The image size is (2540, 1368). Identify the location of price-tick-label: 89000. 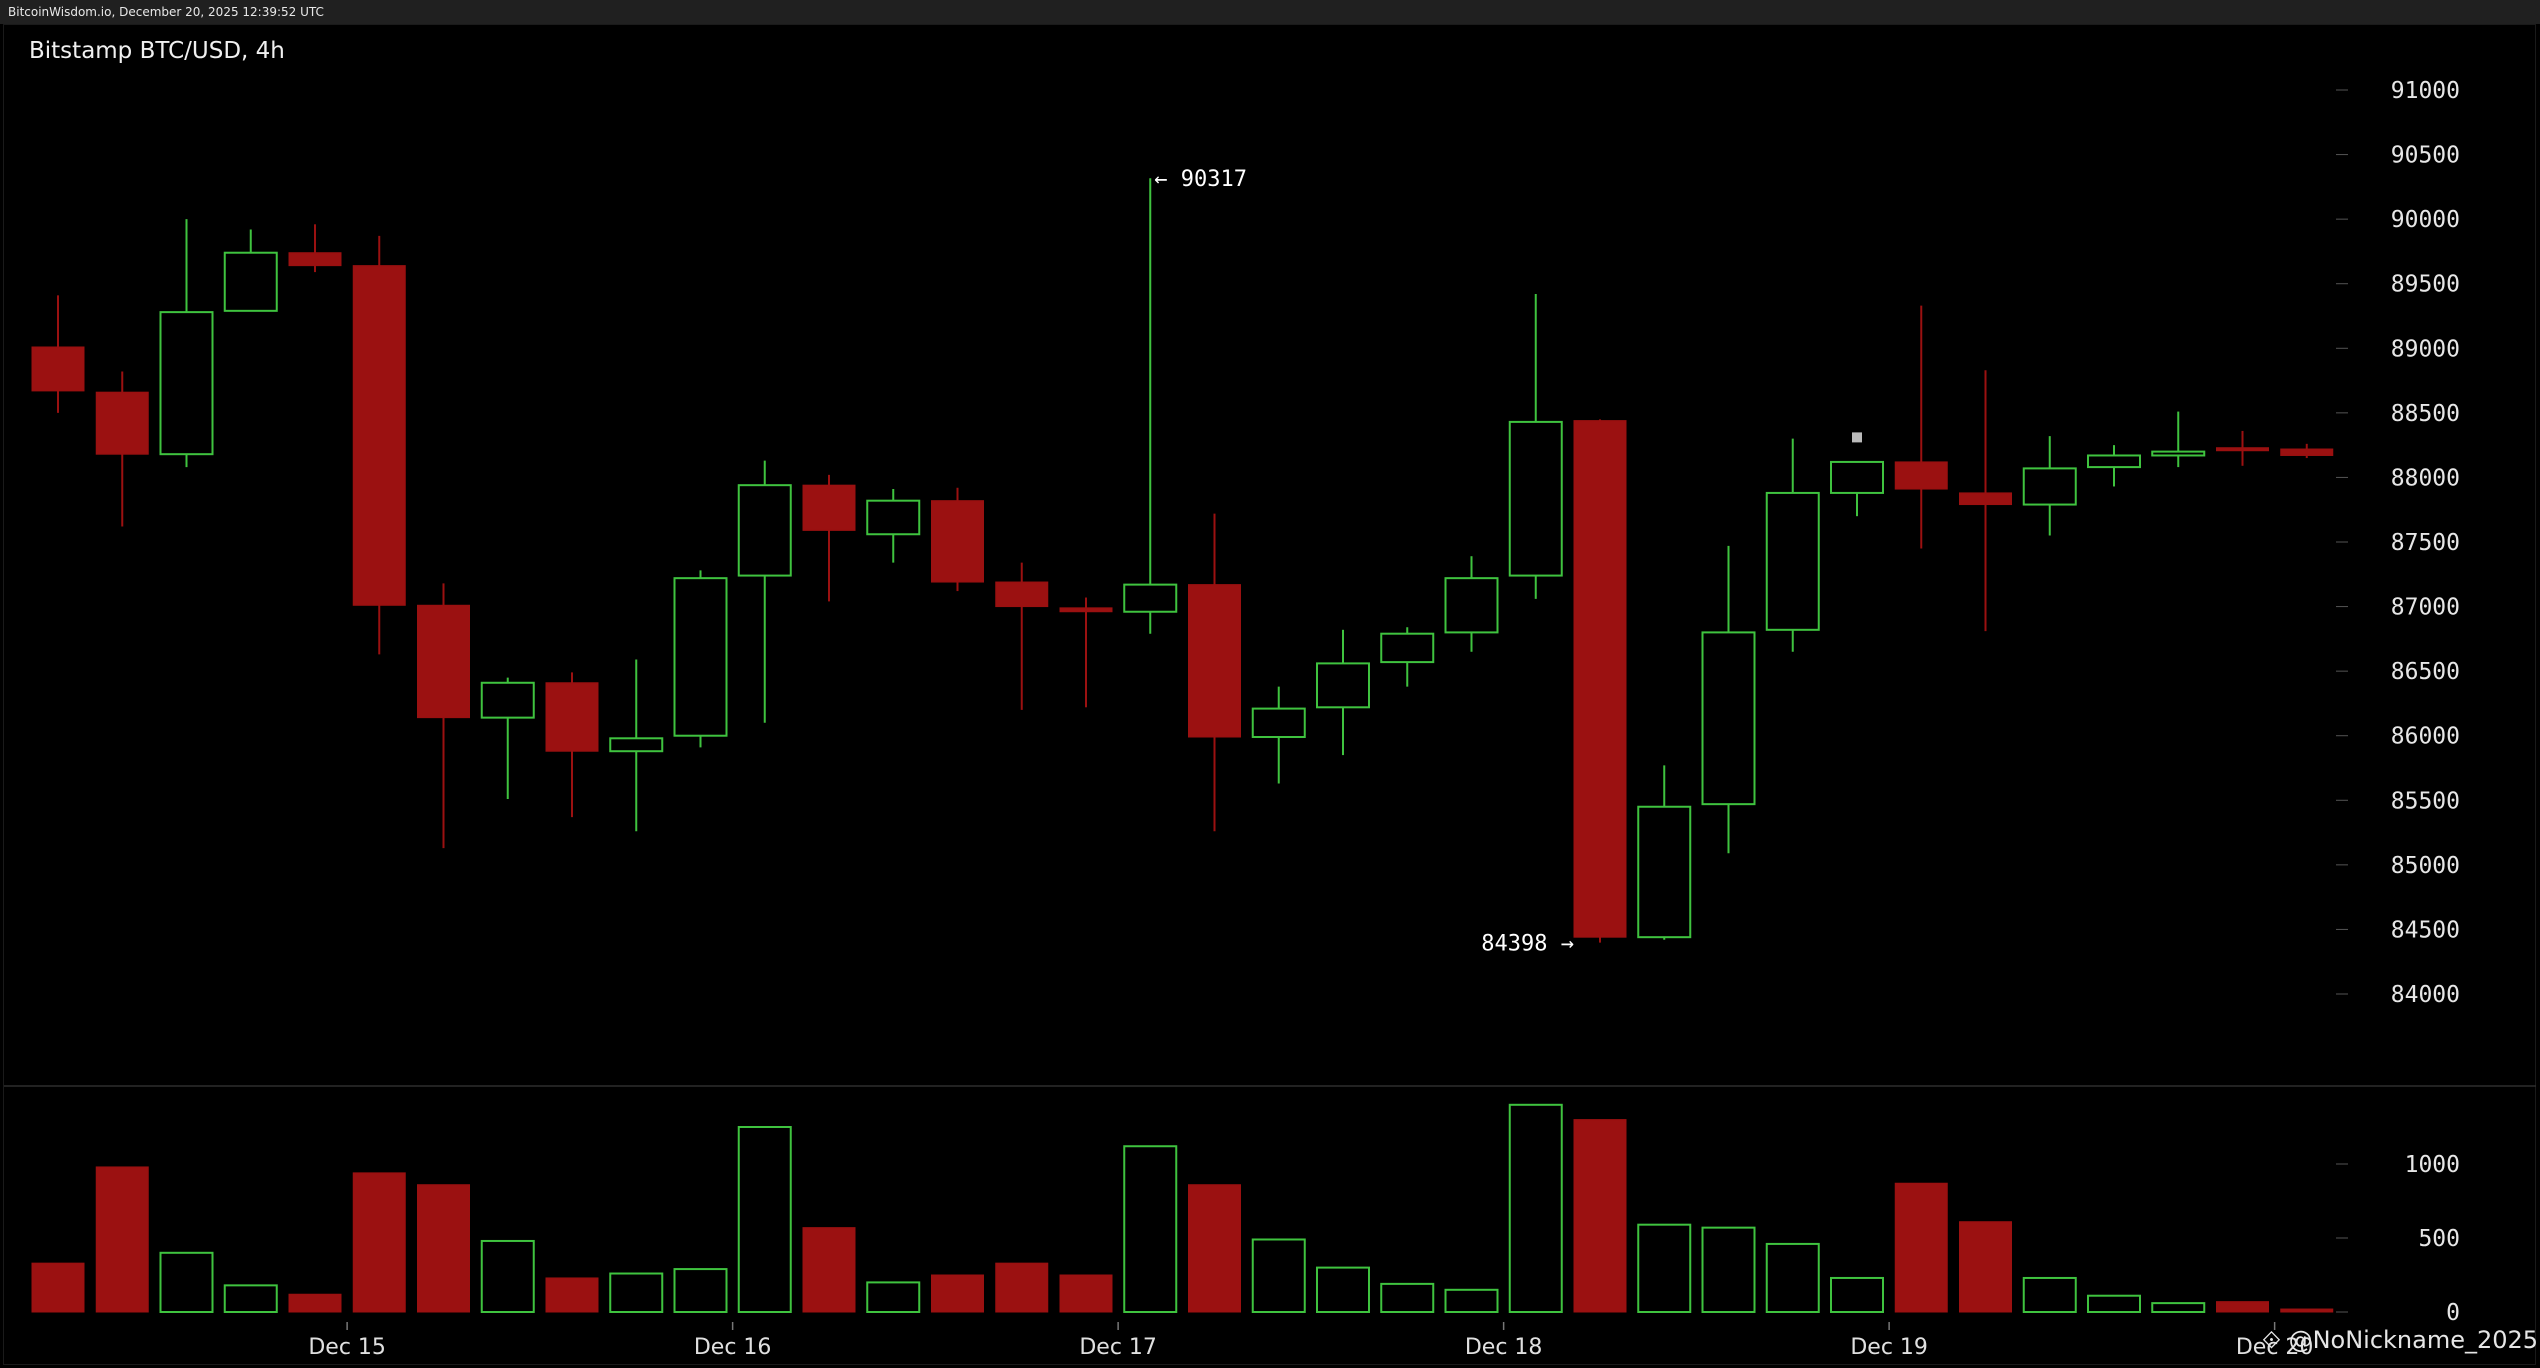
(2425, 349).